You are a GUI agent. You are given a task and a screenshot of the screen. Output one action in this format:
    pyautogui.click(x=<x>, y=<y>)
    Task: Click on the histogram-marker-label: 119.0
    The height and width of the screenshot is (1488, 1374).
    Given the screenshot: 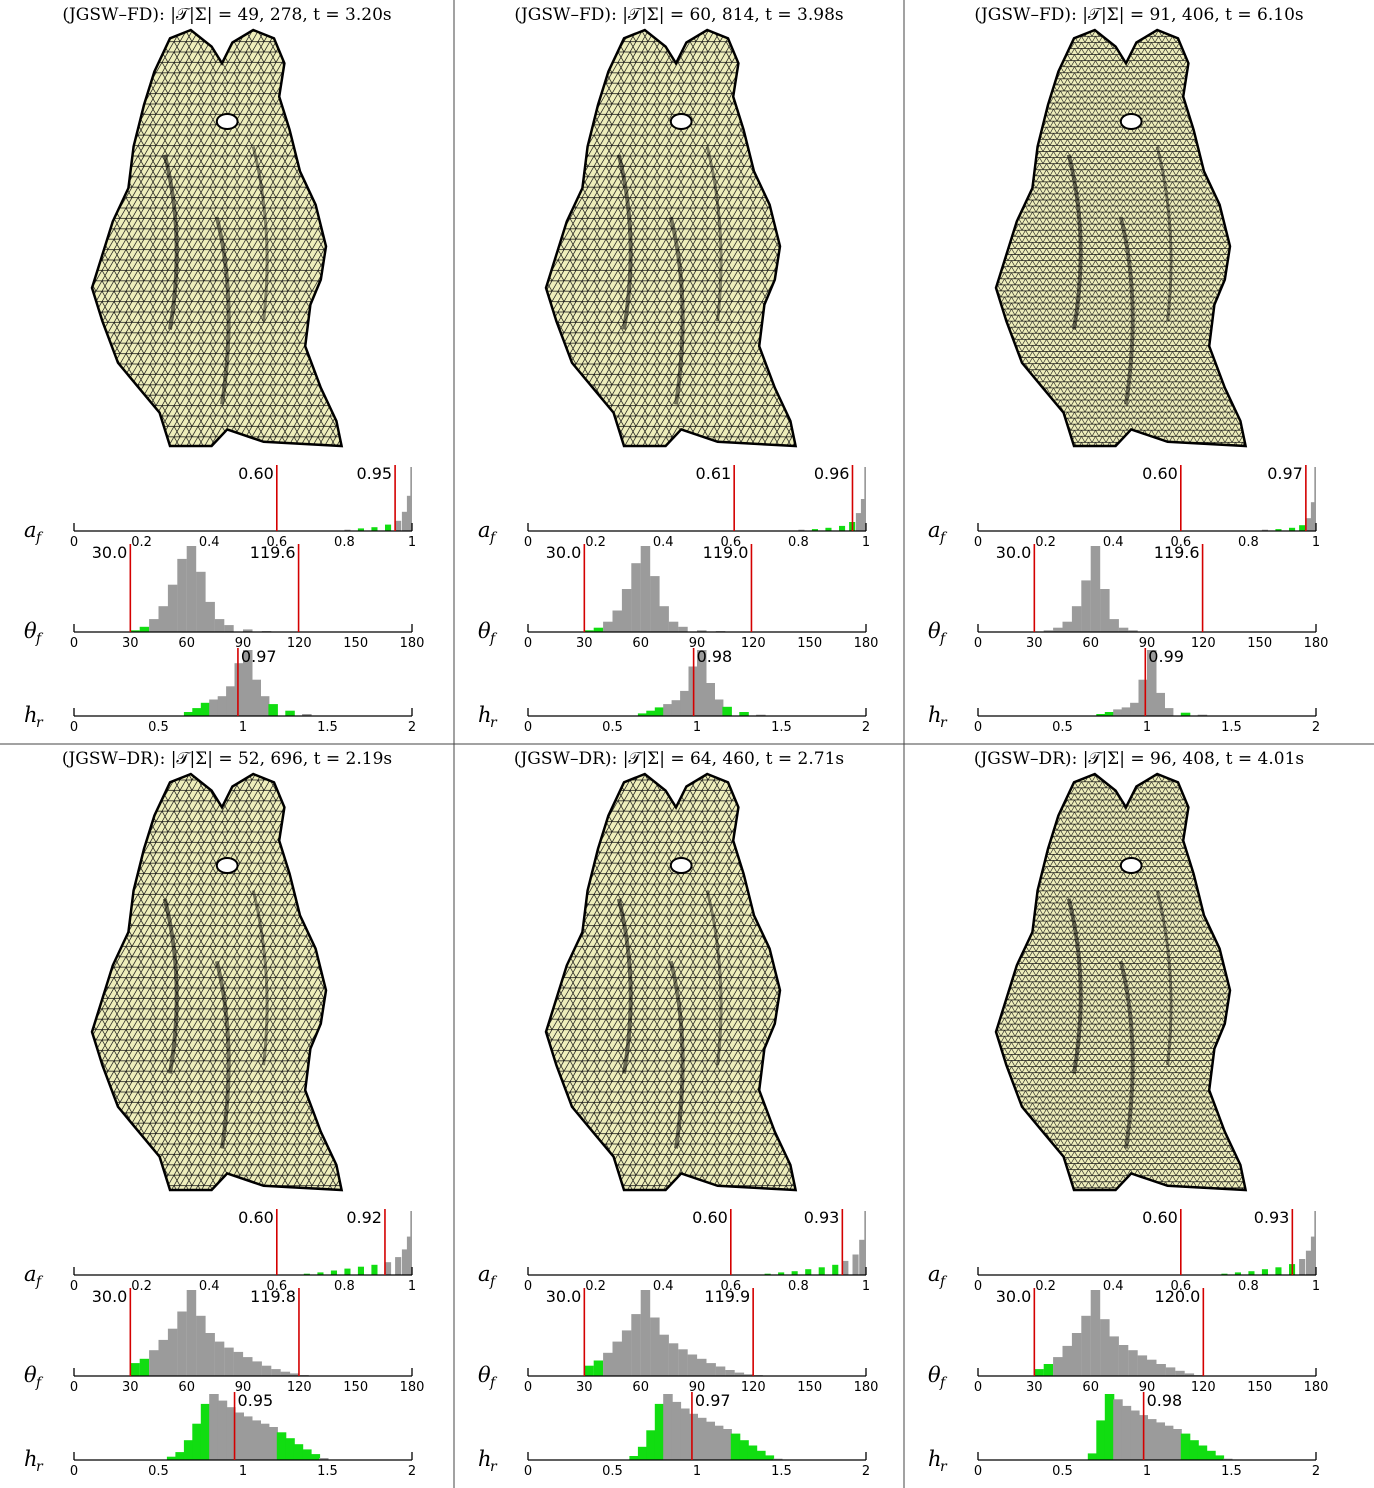 What is the action you would take?
    pyautogui.click(x=726, y=552)
    